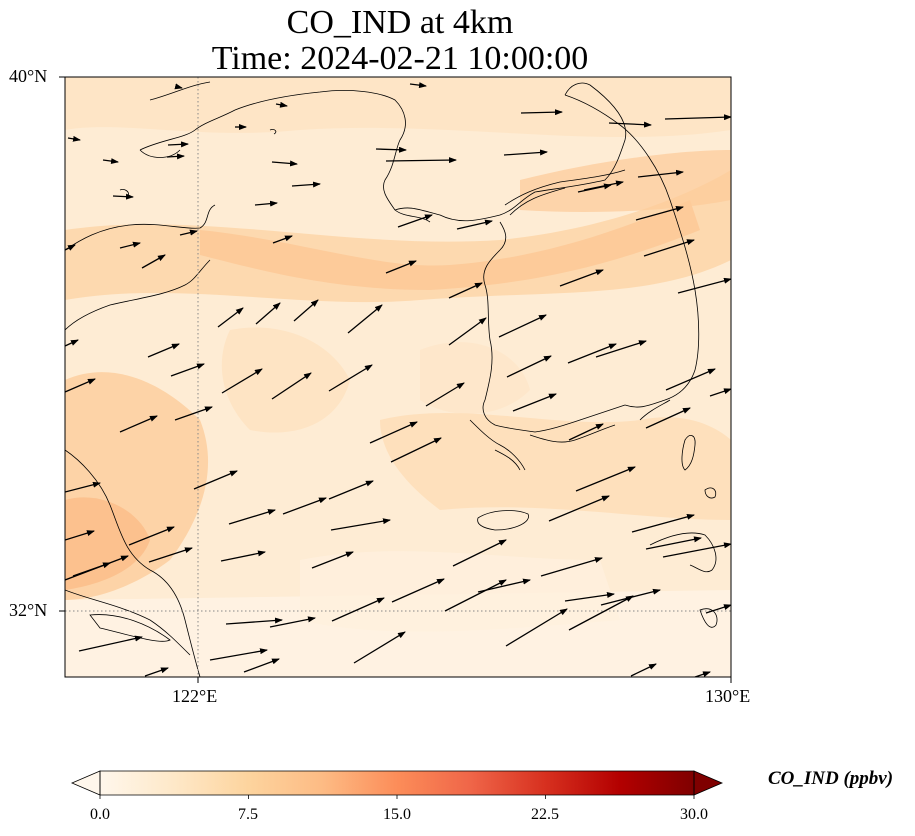 The width and height of the screenshot is (915, 836). I want to click on colorbar-tick-label: 0.0, so click(100, 814).